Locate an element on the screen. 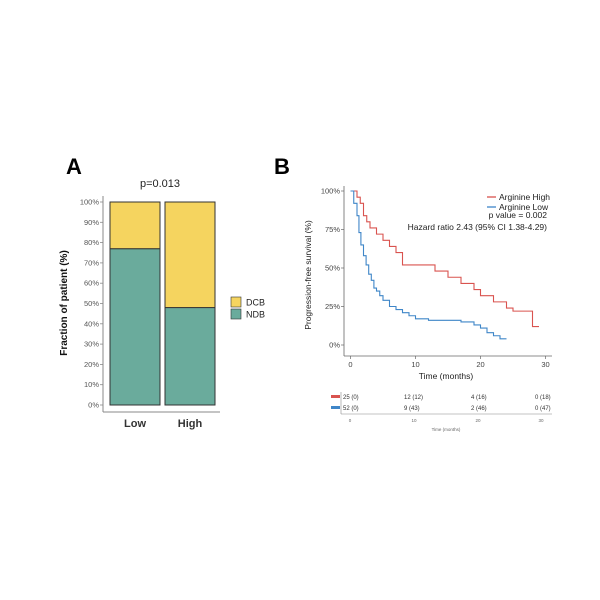 This screenshot has height=600, width=600. panel-b-y-tick: 25% is located at coordinates (332, 306).